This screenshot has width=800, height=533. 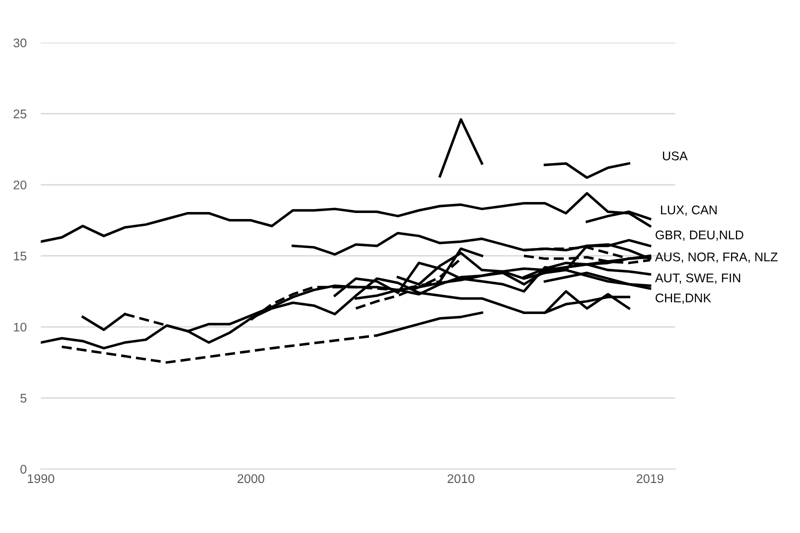 I want to click on x-tick-label: 2000, so click(x=251, y=479).